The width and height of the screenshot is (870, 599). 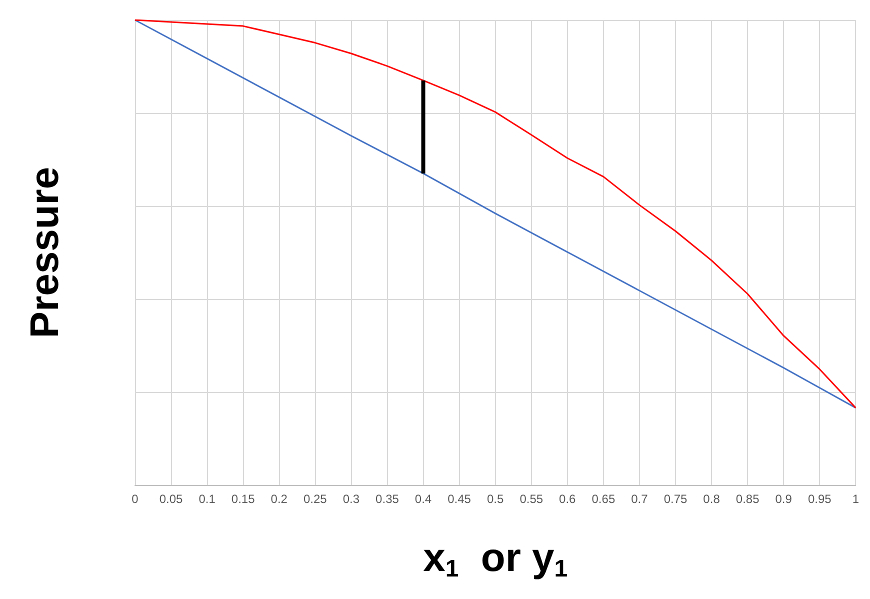 What do you see at coordinates (783, 499) in the screenshot?
I see `x-tick-label: 0.9` at bounding box center [783, 499].